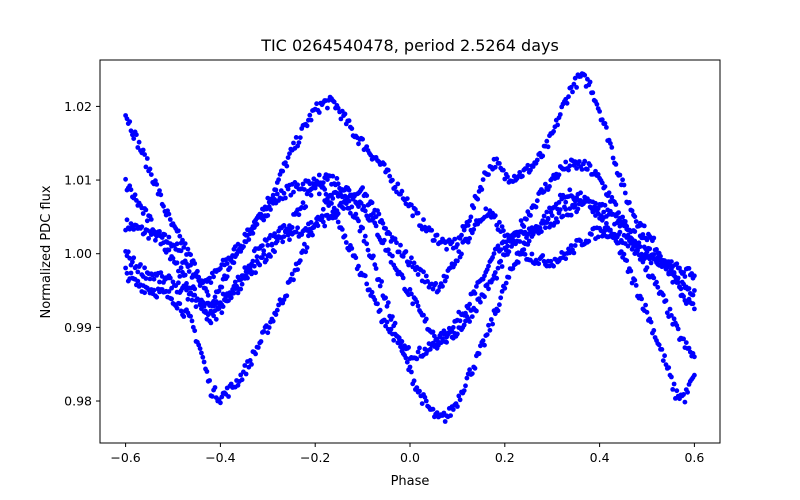 This screenshot has width=800, height=500. What do you see at coordinates (410, 457) in the screenshot?
I see `x-tick-label: 0.0` at bounding box center [410, 457].